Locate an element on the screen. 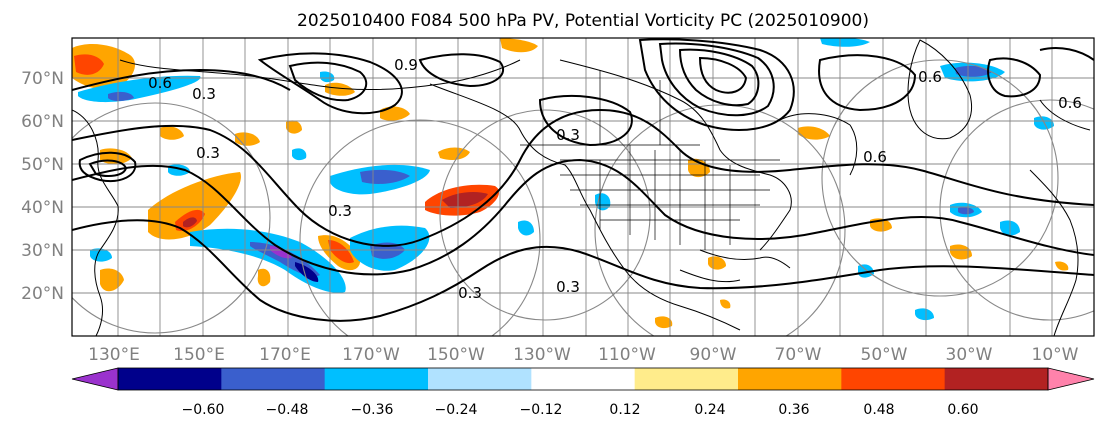  lon-label: 170°W is located at coordinates (371, 355).